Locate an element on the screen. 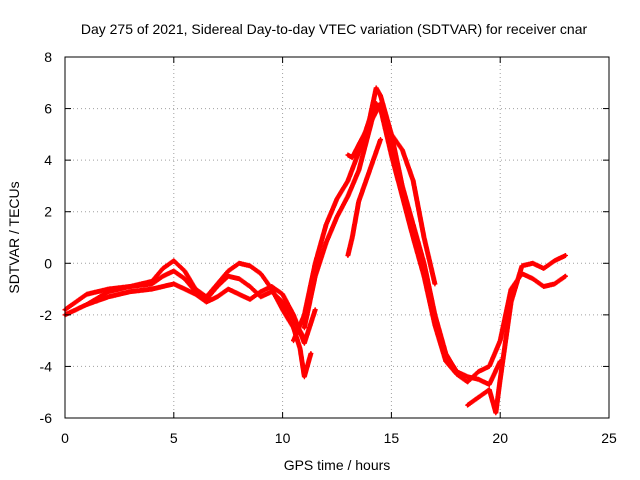  y-tick-label: -2 is located at coordinates (46, 315).